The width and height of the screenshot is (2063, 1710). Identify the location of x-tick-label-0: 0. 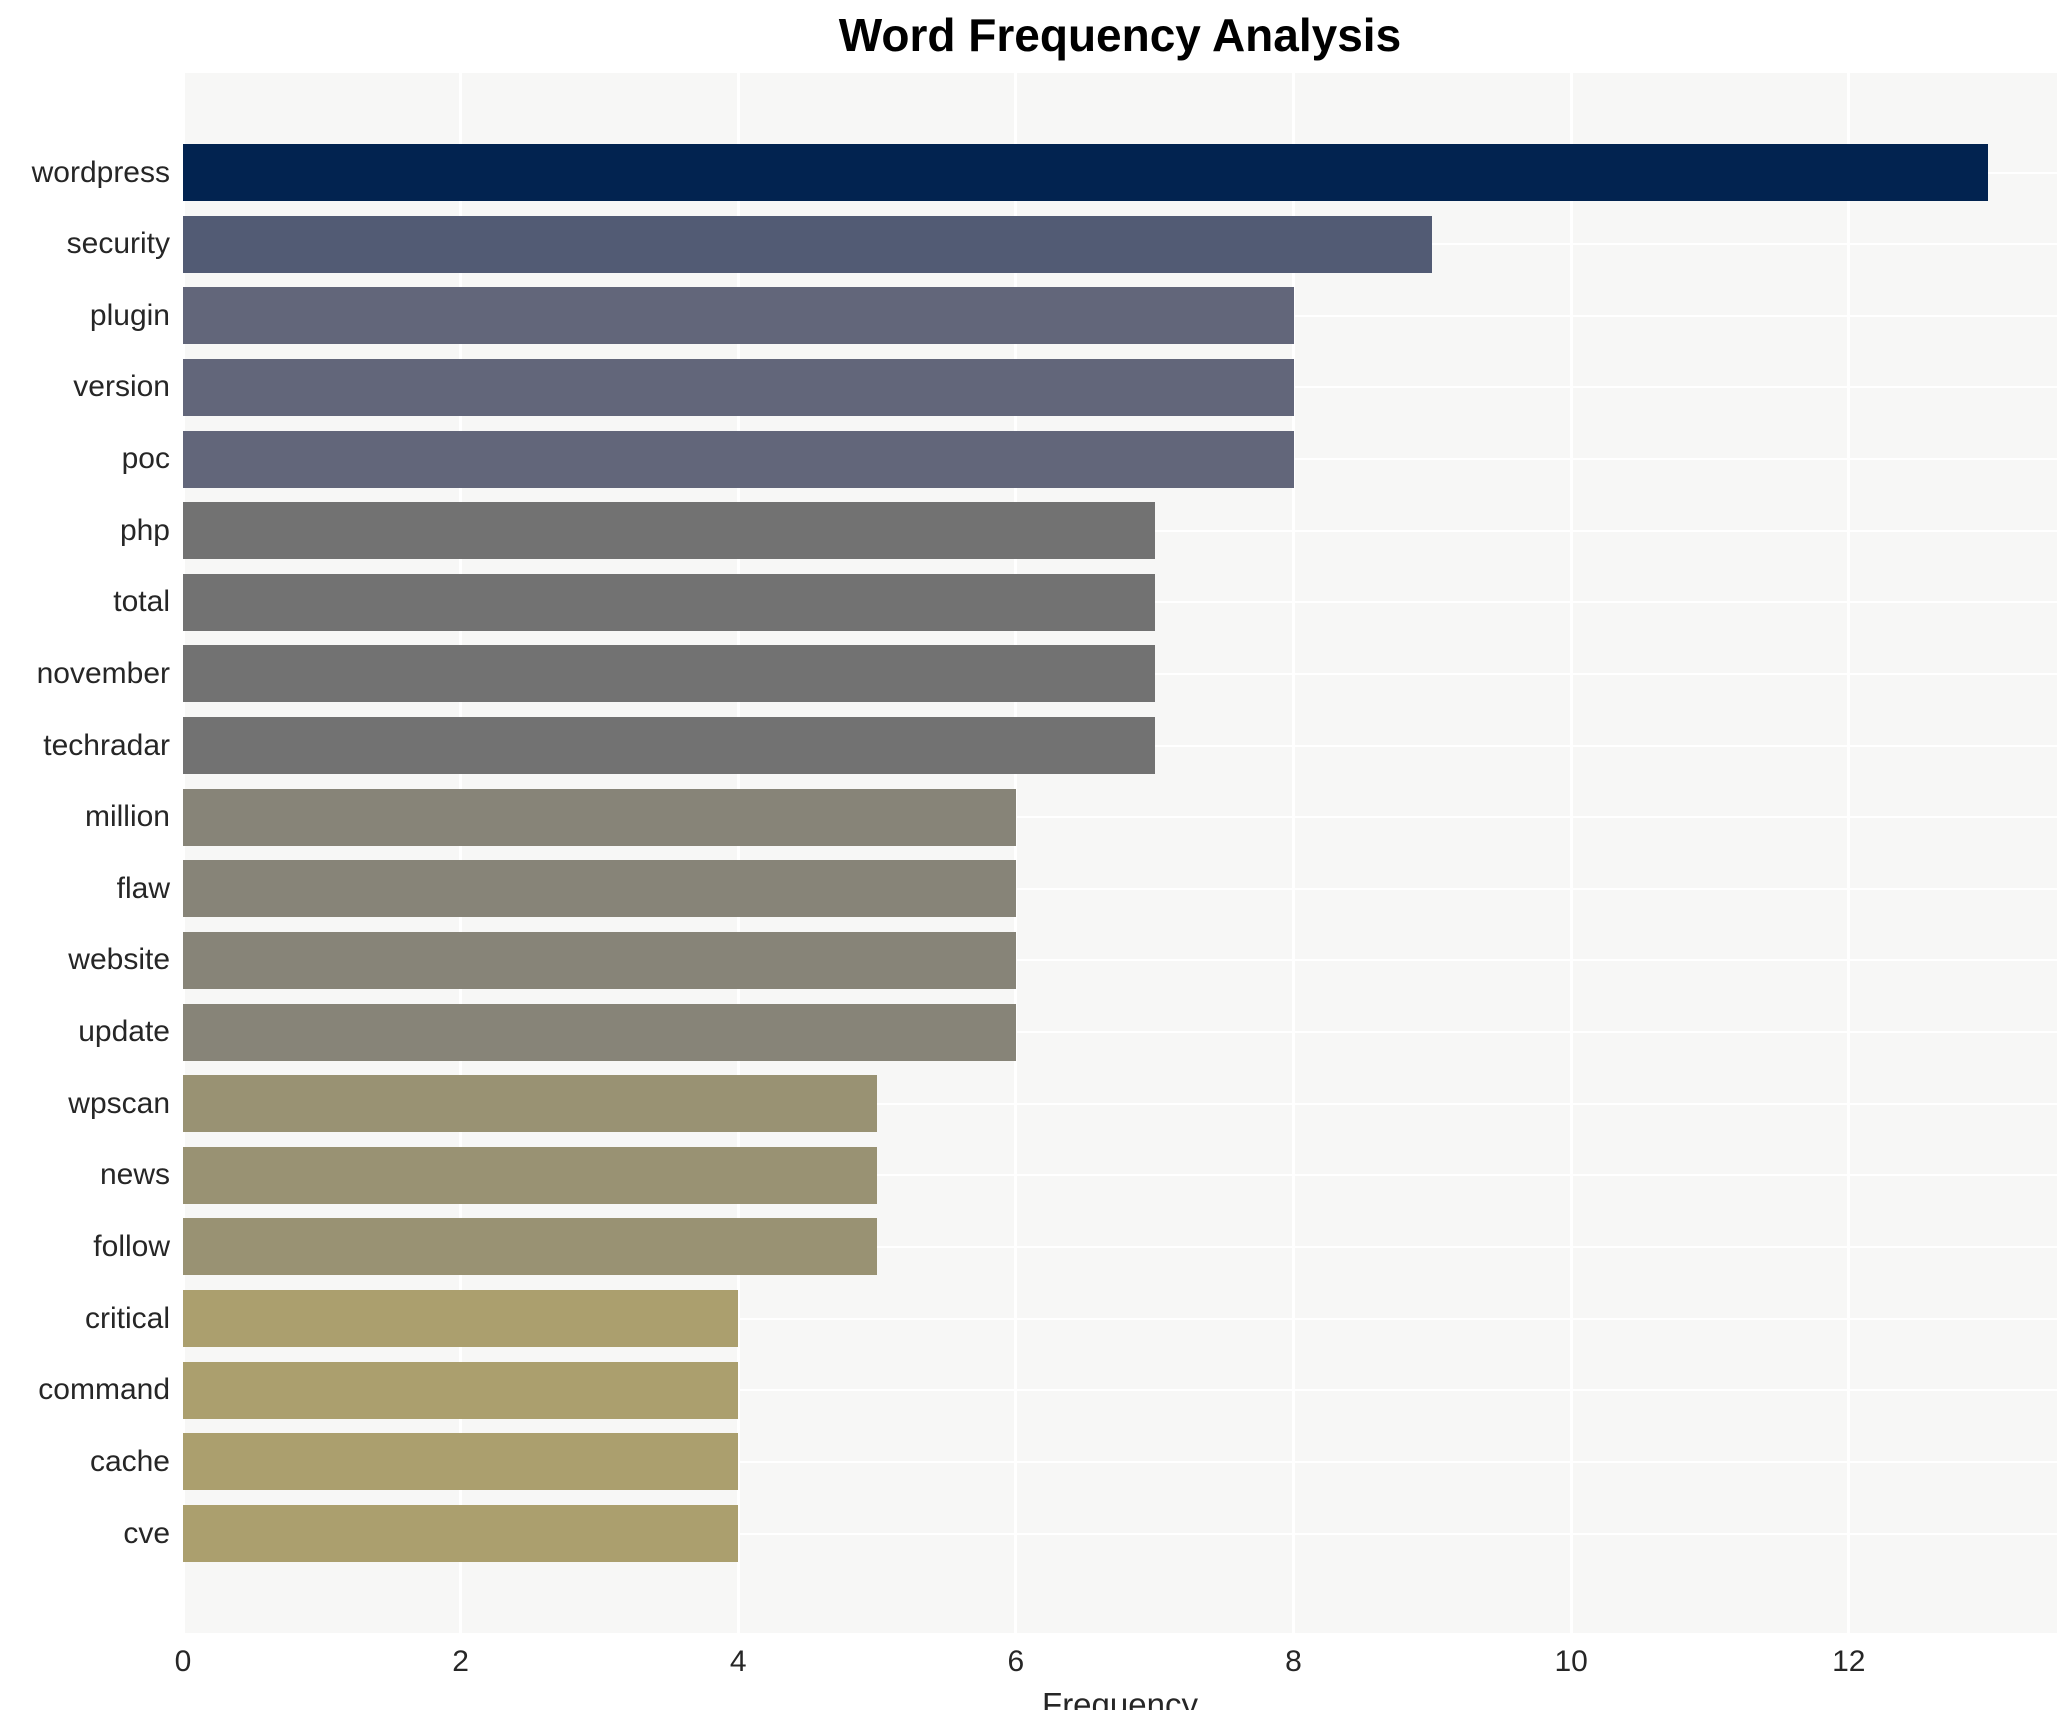
(183, 1661).